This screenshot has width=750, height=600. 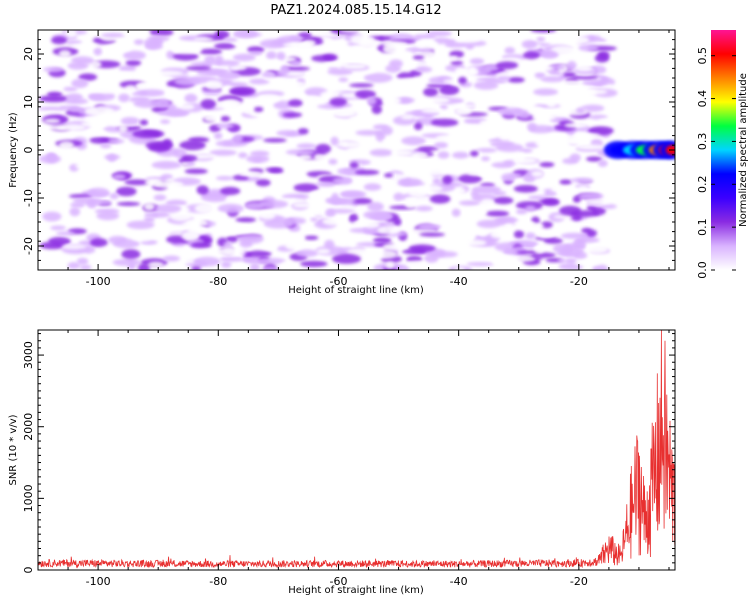 I want to click on spectrogram-y-tick-labels: -20 -10 0 10 20, so click(x=28, y=151).